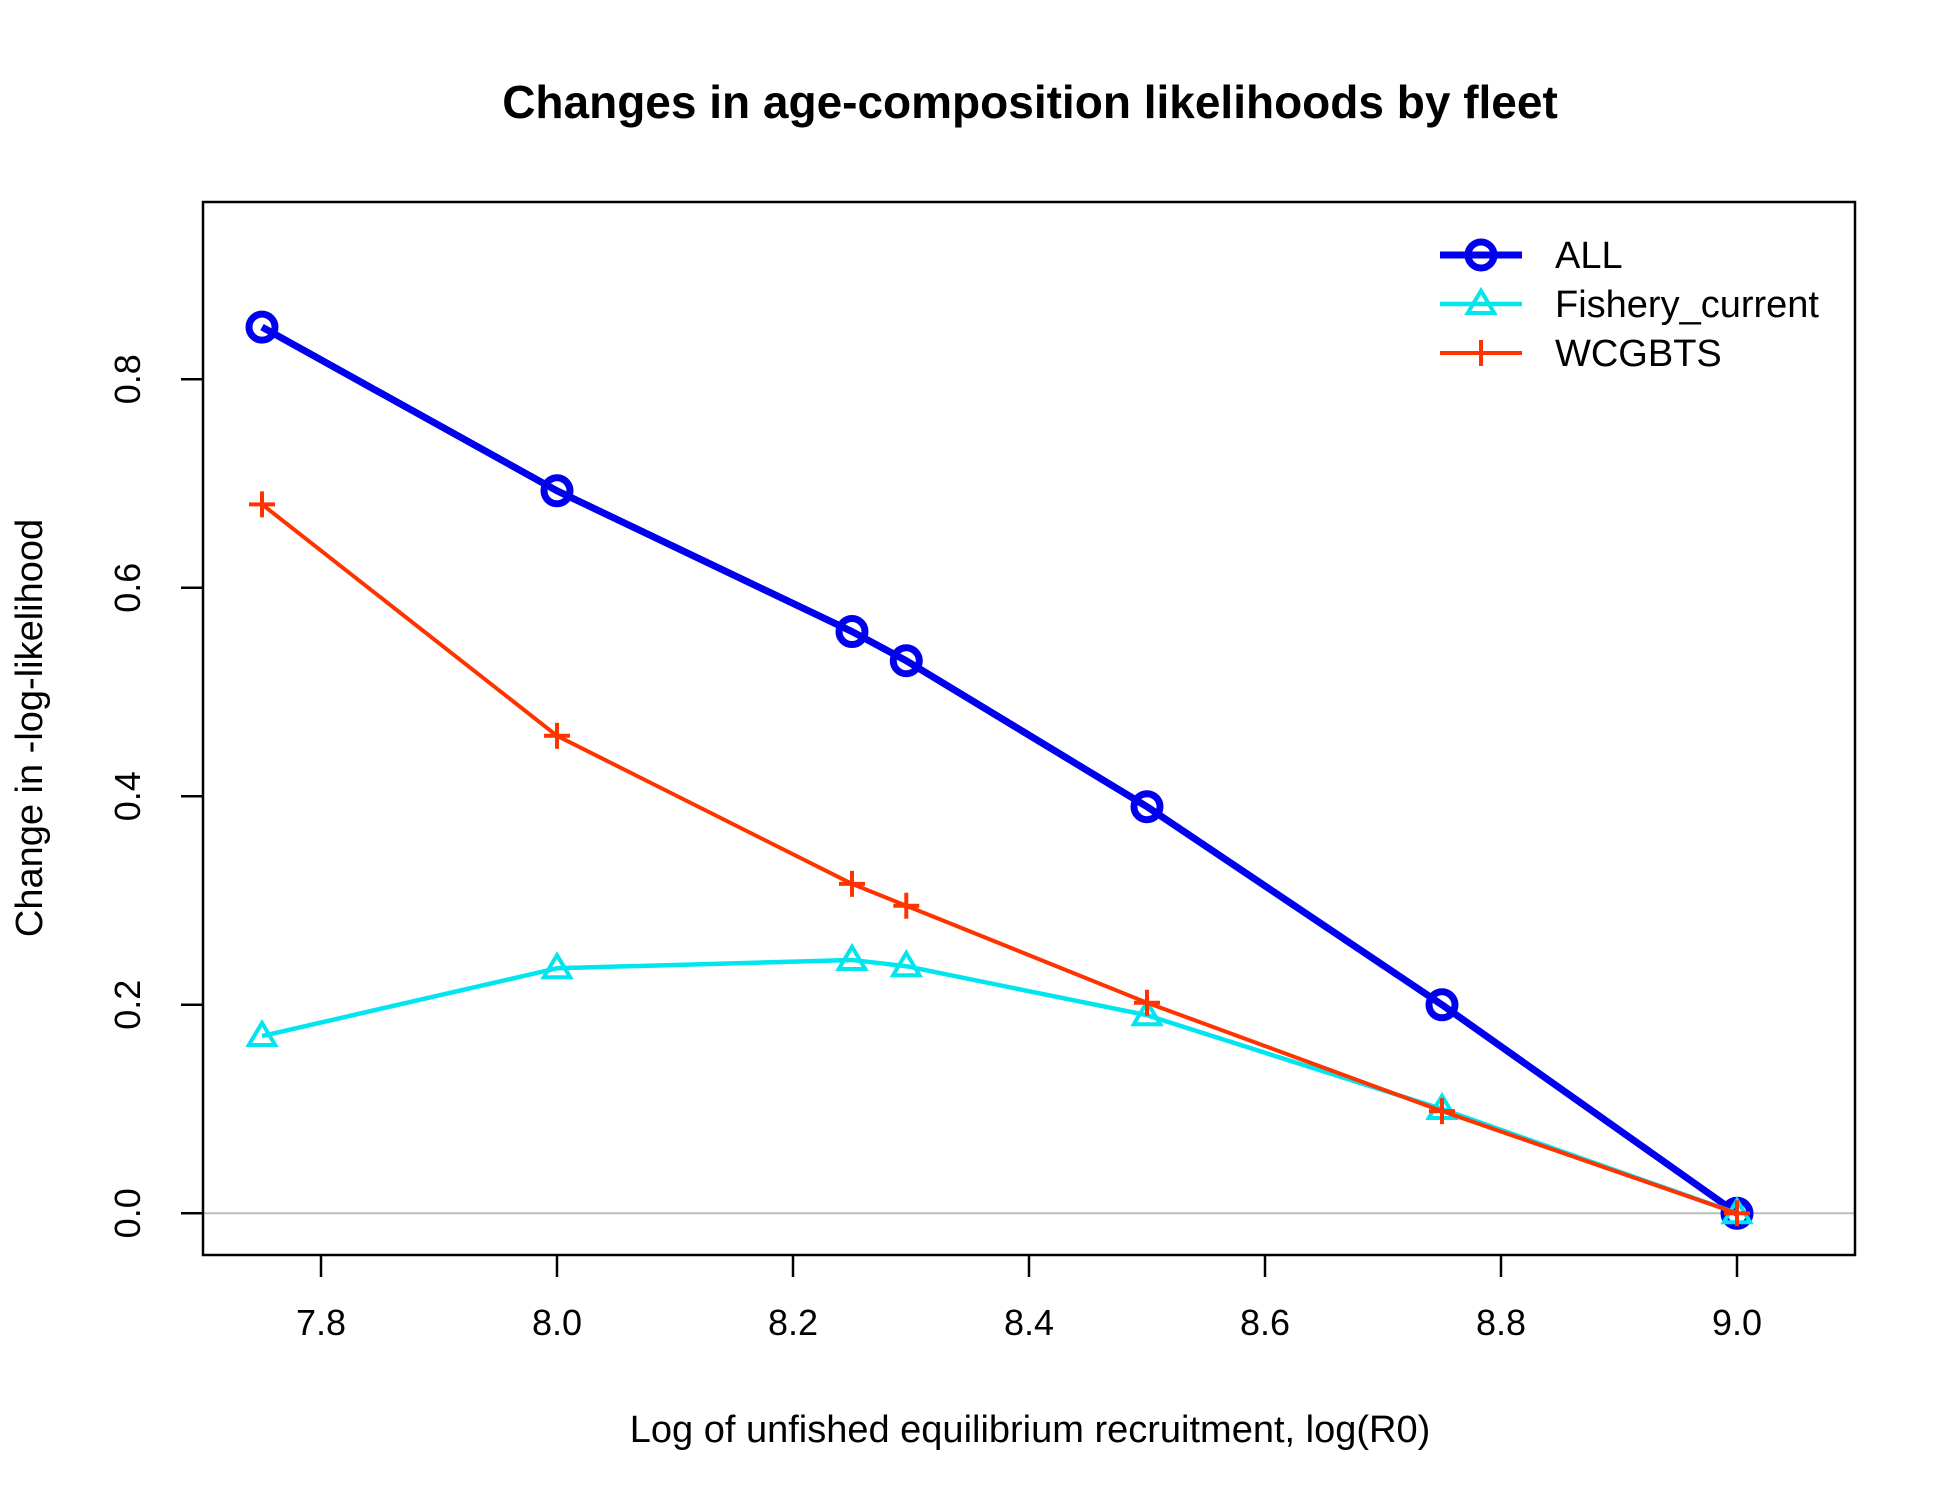  Describe the element at coordinates (1687, 305) in the screenshot. I see `legend-label: Fishery_current` at that location.